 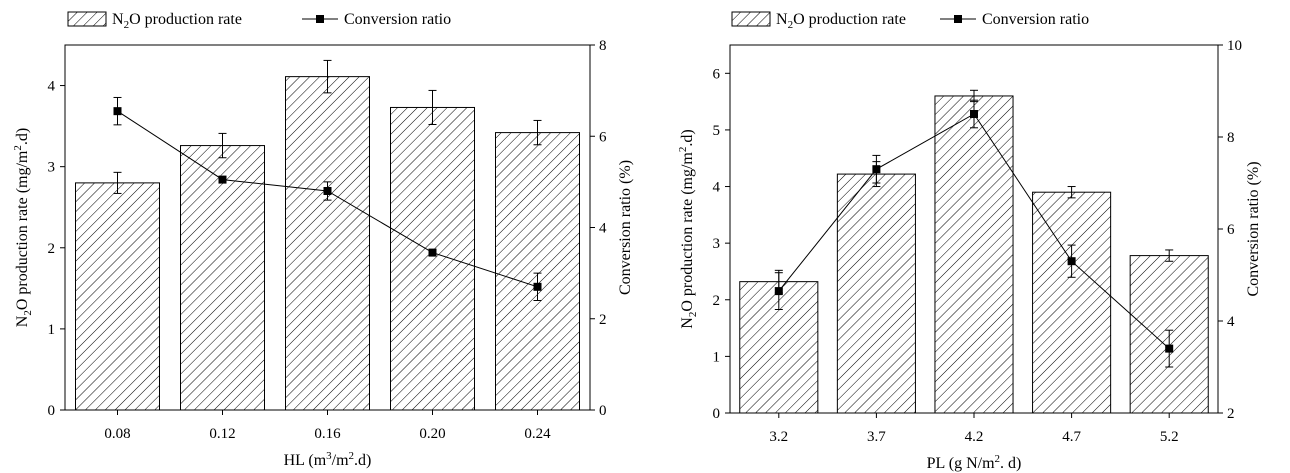 I want to click on y-tick-label: 6, so click(x=717, y=74).